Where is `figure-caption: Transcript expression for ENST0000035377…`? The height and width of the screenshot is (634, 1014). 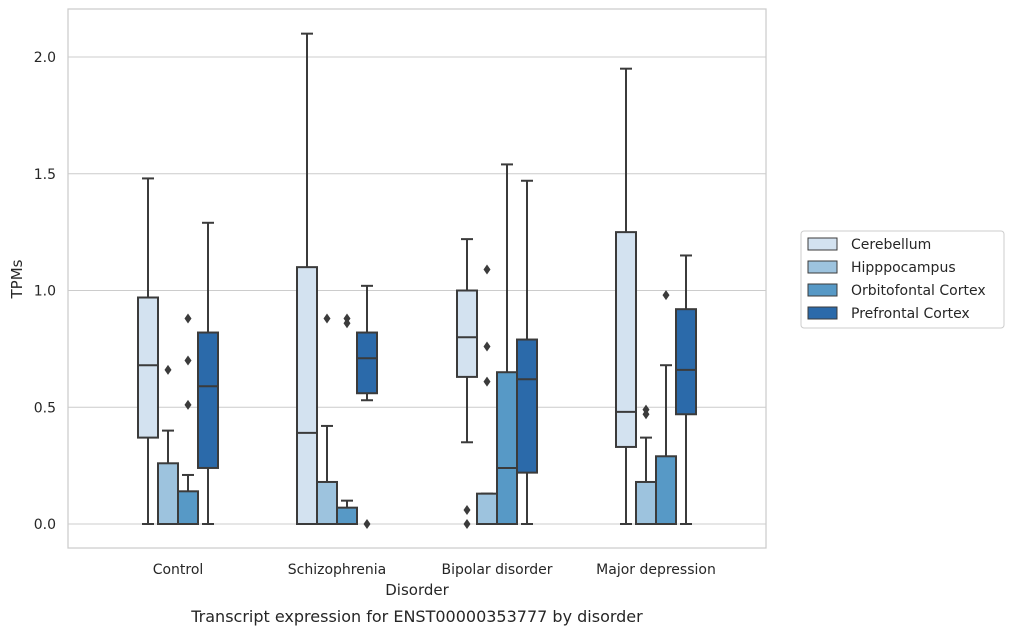 figure-caption: Transcript expression for ENST0000035377… is located at coordinates (416, 616).